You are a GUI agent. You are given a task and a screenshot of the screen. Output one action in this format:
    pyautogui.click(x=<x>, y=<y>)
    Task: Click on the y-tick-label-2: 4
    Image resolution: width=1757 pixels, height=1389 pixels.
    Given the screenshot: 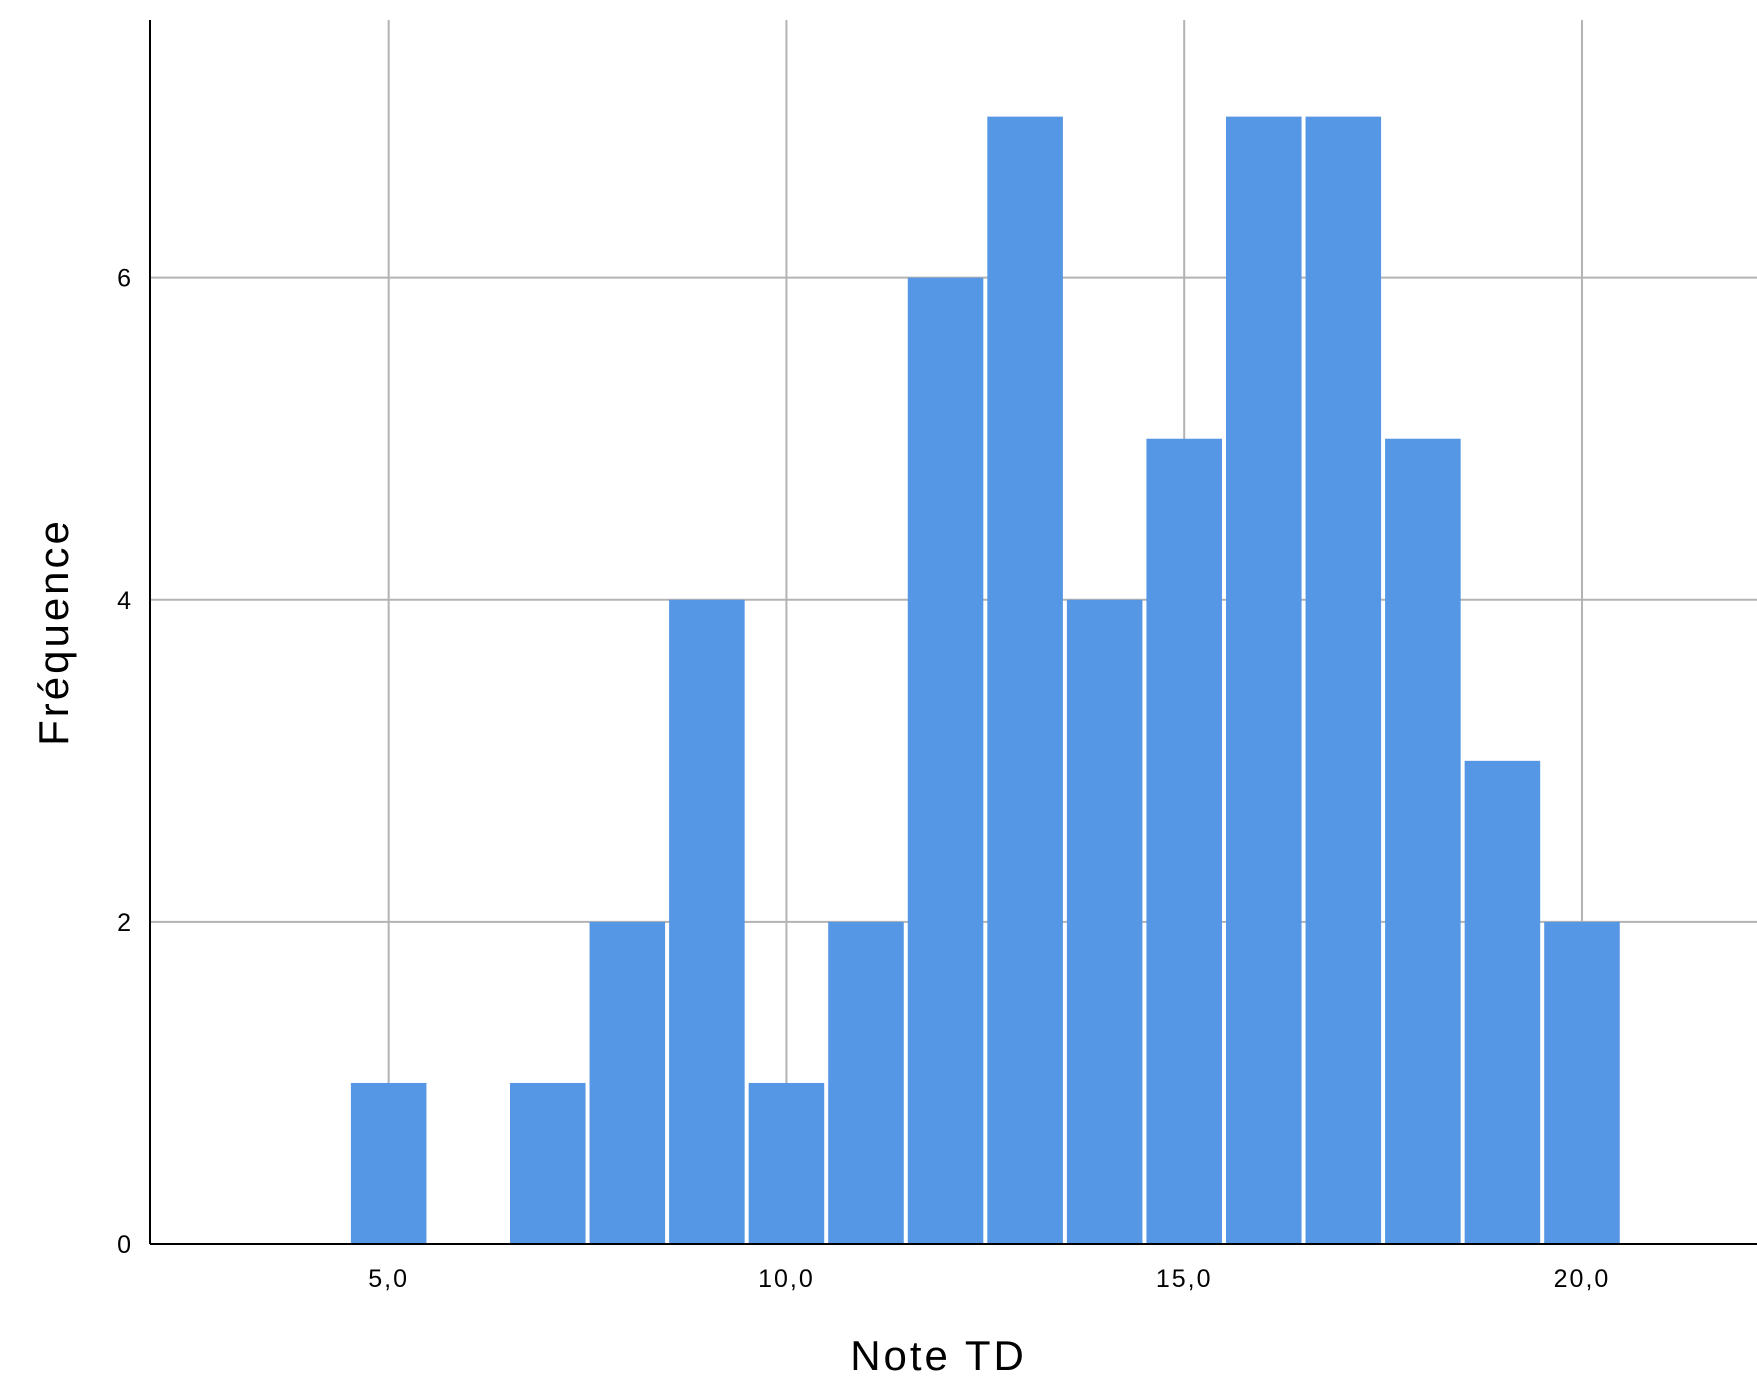 What is the action you would take?
    pyautogui.click(x=125, y=601)
    